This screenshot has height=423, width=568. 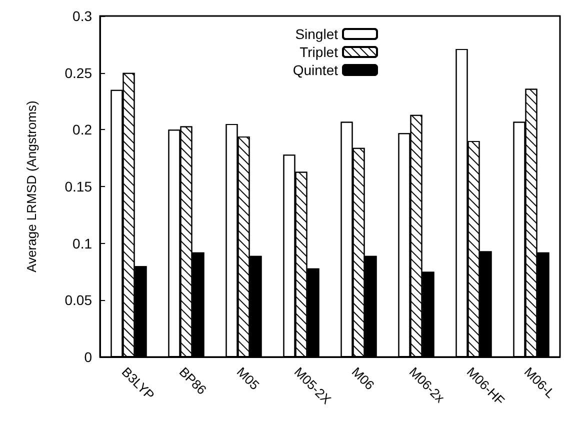 I want to click on y-tick-label: 0.25, so click(x=78, y=72).